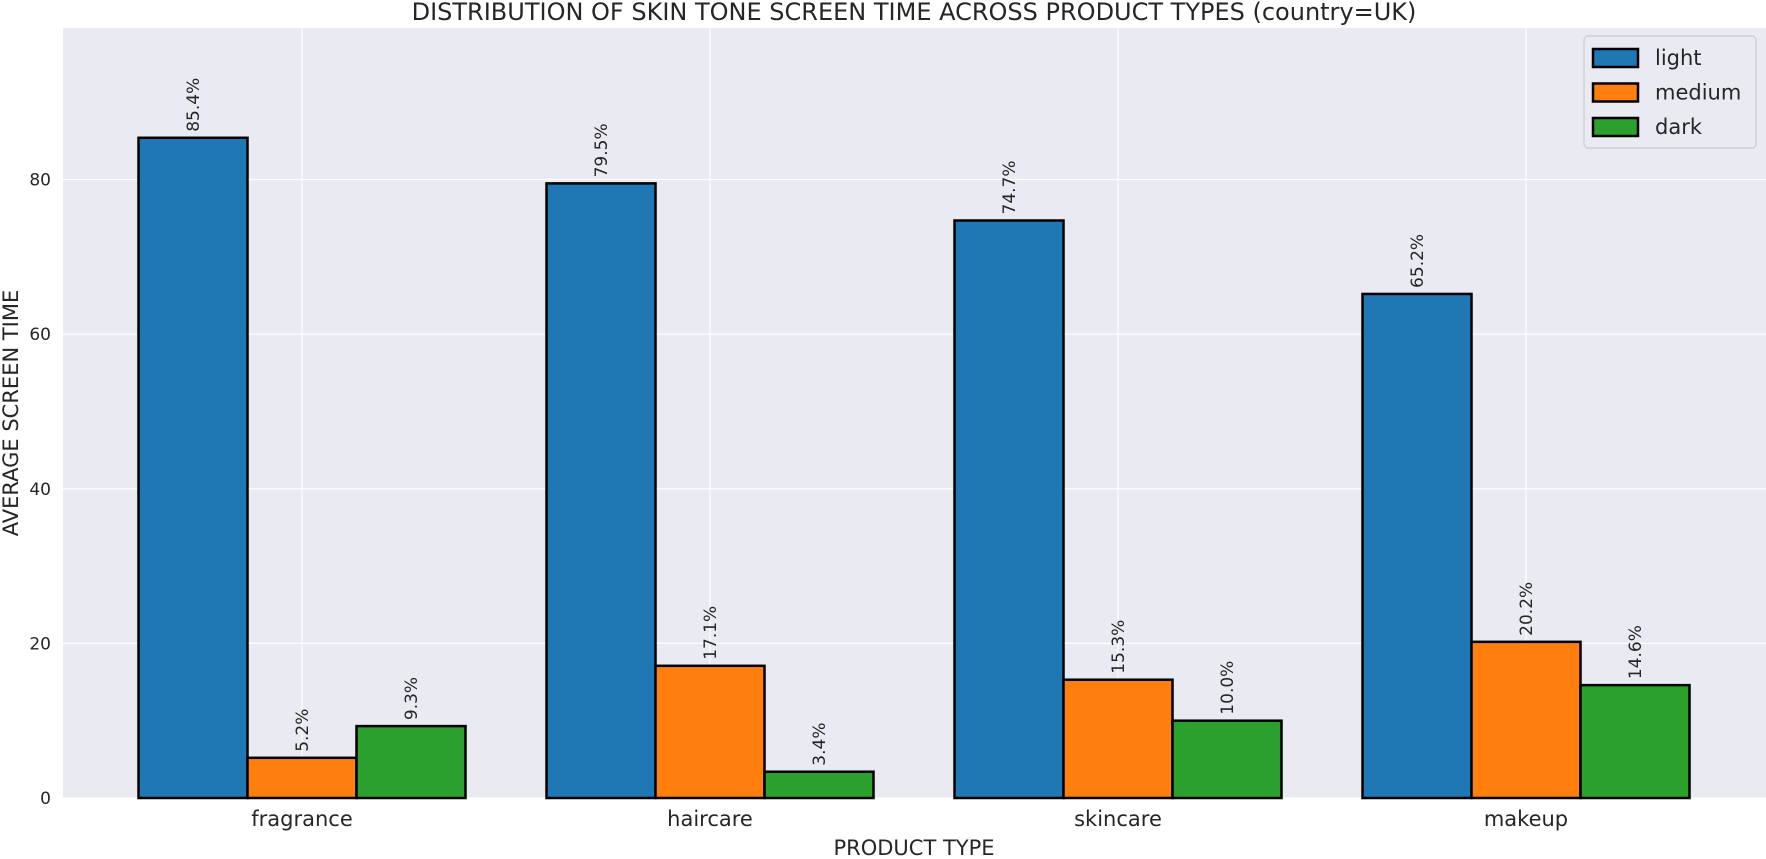 Image resolution: width=1766 pixels, height=859 pixels. What do you see at coordinates (1615, 127) in the screenshot?
I see `legend-swatch-dark` at bounding box center [1615, 127].